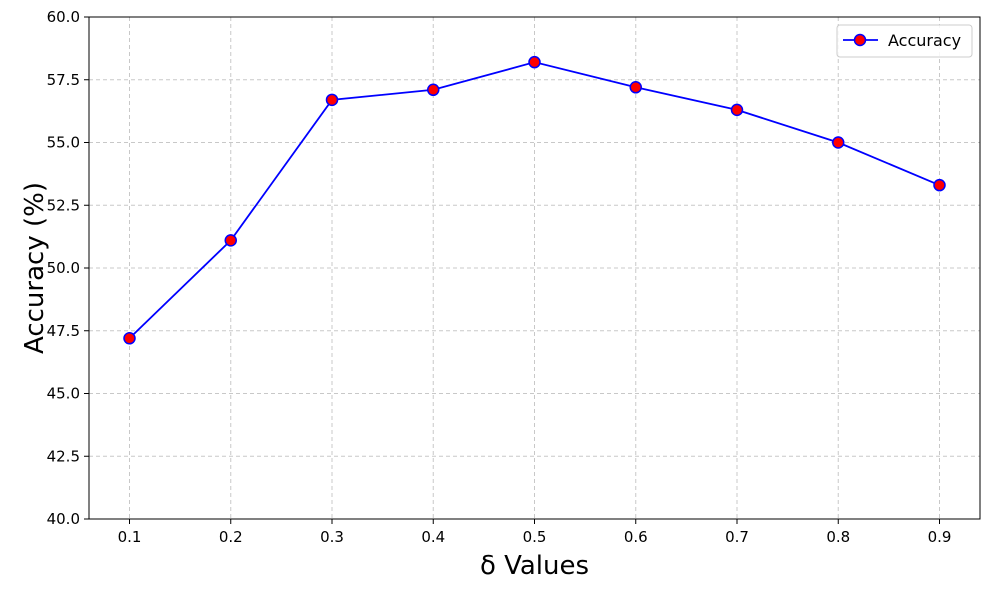 The height and width of the screenshot is (590, 989). I want to click on legend: Accuracy, so click(904, 41).